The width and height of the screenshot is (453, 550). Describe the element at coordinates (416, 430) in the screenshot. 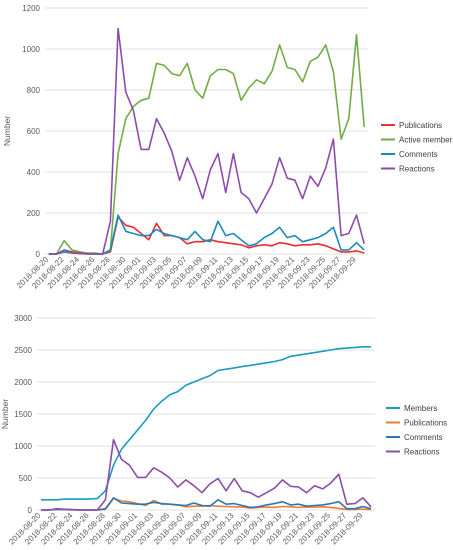

I see `legend: Members Publications Comments Reactions` at that location.